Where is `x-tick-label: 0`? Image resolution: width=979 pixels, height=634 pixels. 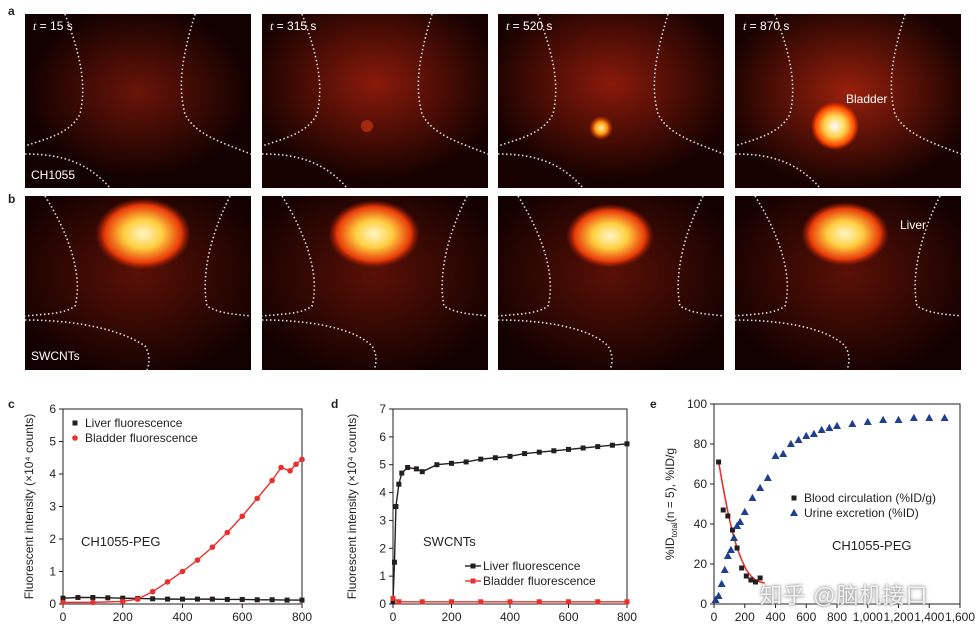
x-tick-label: 0 is located at coordinates (63, 617).